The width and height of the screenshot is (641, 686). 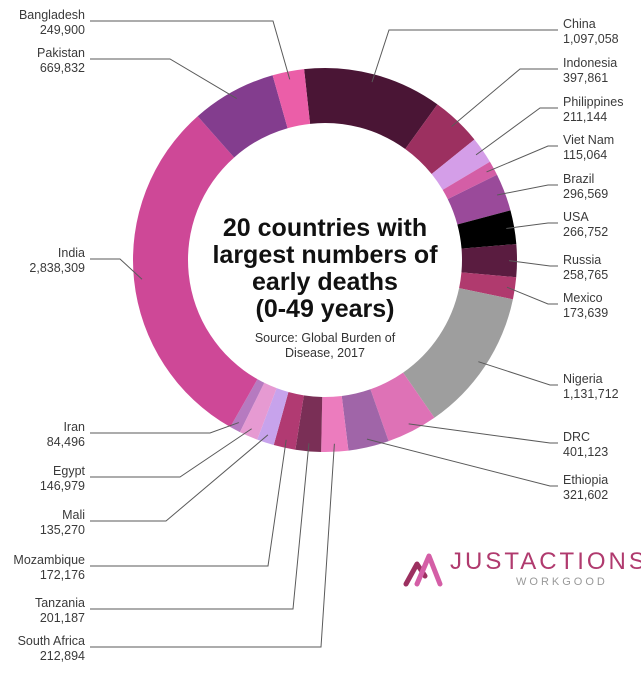 I want to click on slice-egypt, so click(x=258, y=411).